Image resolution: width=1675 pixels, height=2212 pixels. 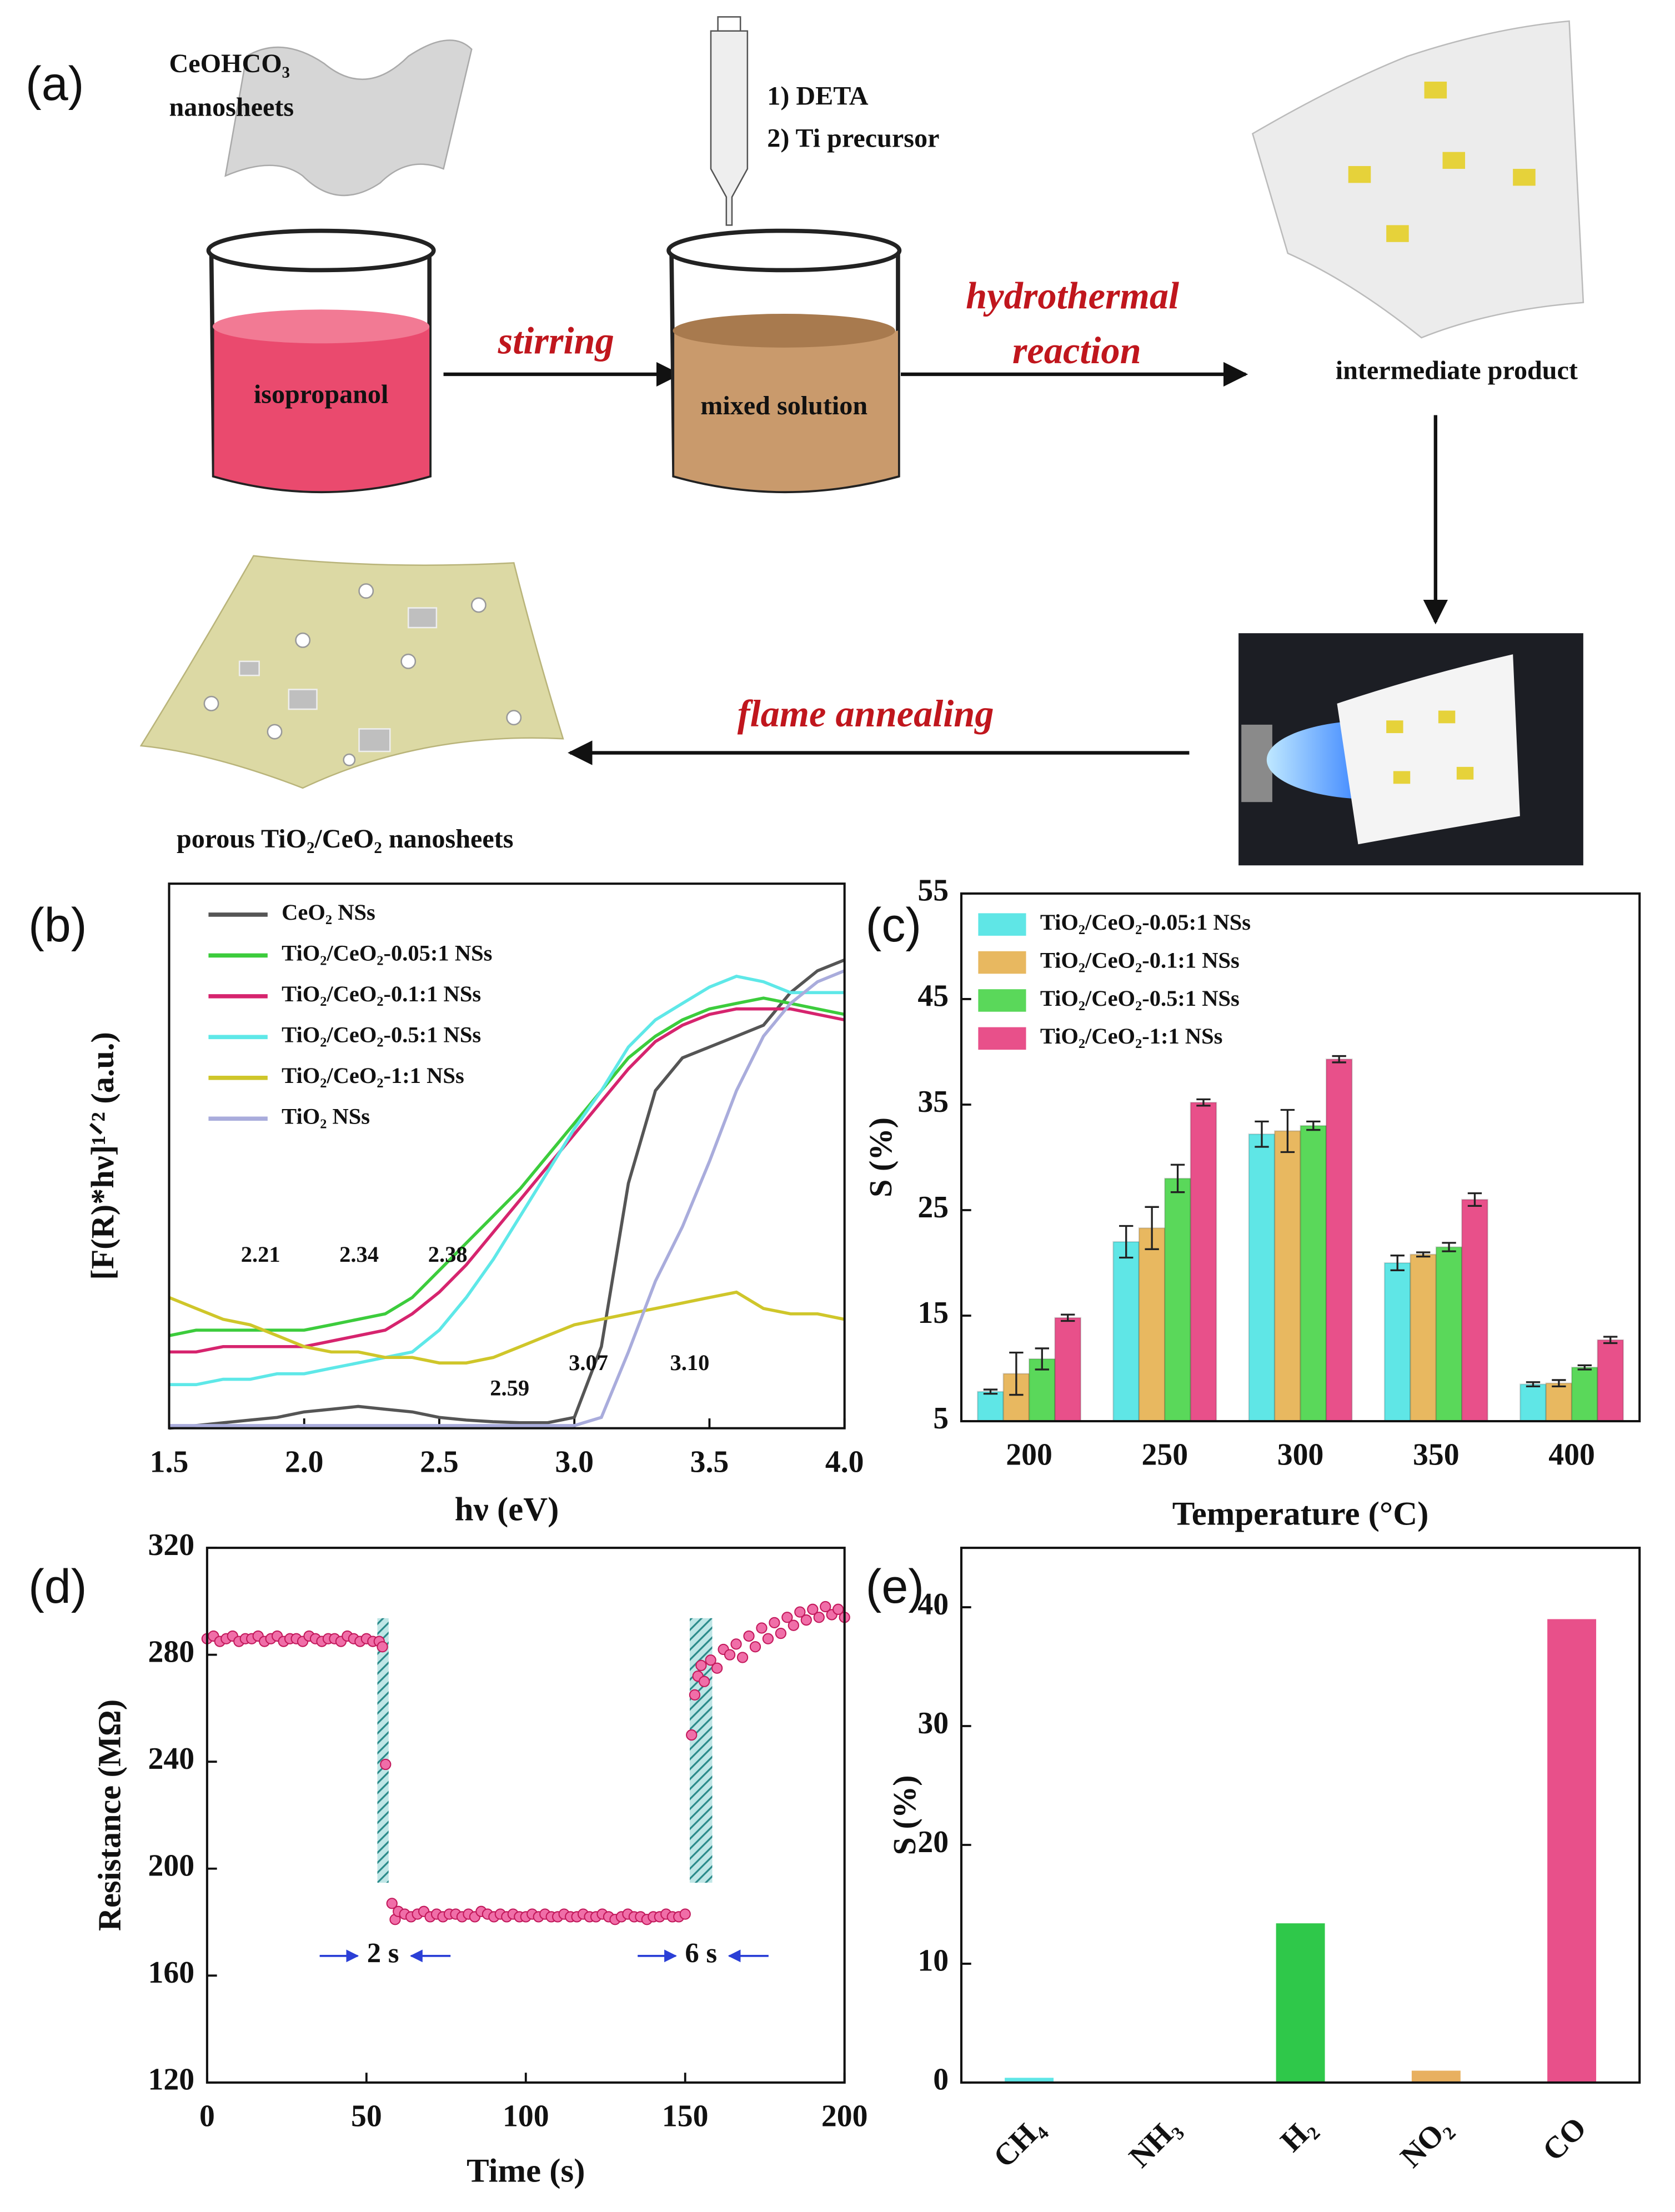 I want to click on y-axis-label: [F(R)*hν]¹ᐟ² (a.u.), so click(x=103, y=1156).